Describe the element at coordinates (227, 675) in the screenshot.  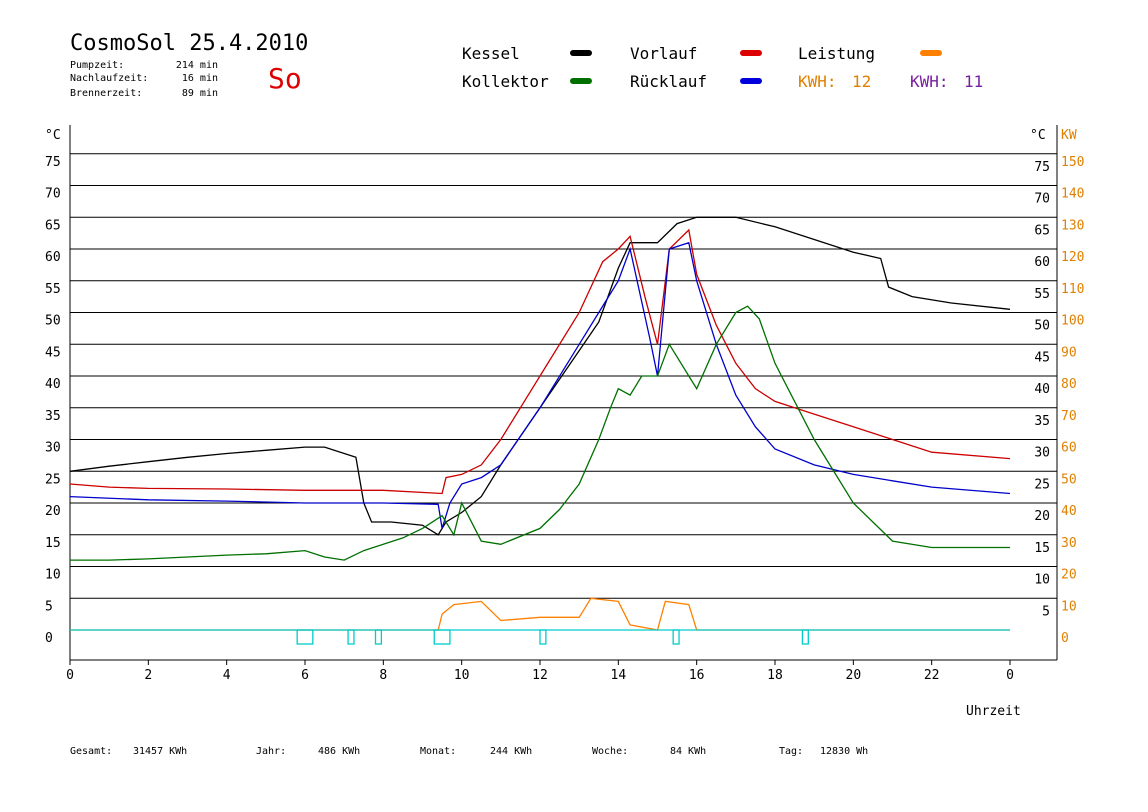
I see `x-tick-label: 4` at that location.